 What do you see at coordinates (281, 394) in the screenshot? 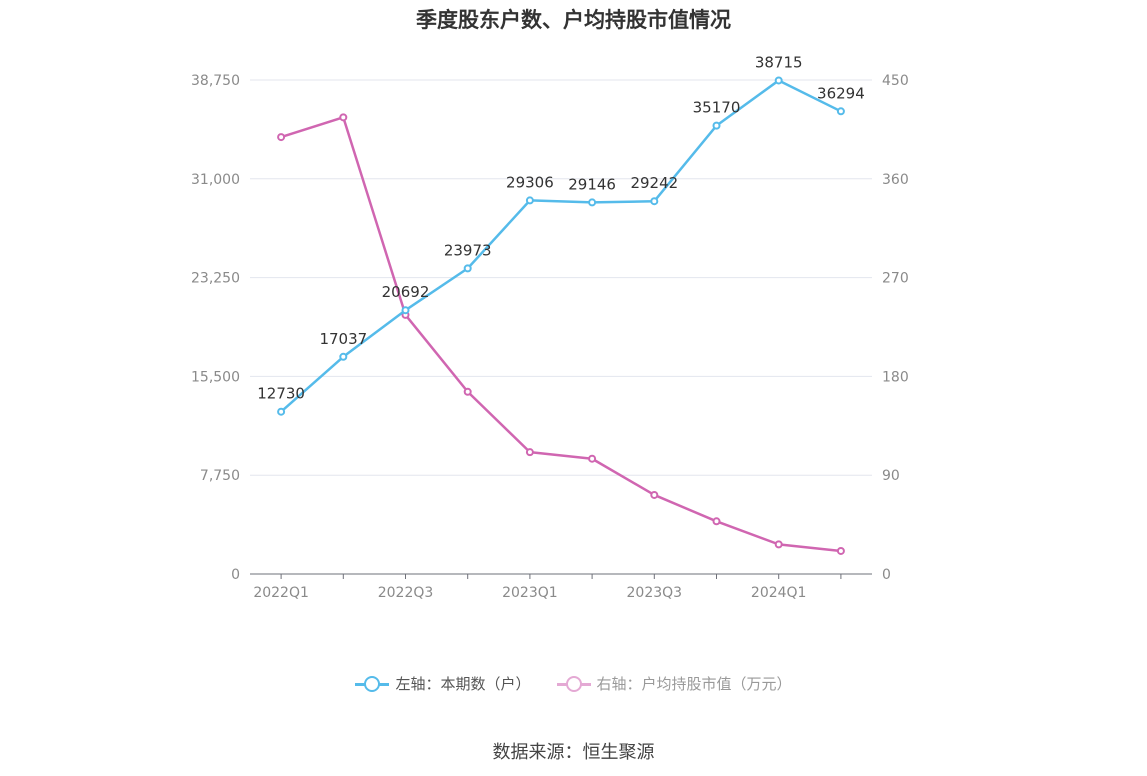
I see `data-label: 12730` at bounding box center [281, 394].